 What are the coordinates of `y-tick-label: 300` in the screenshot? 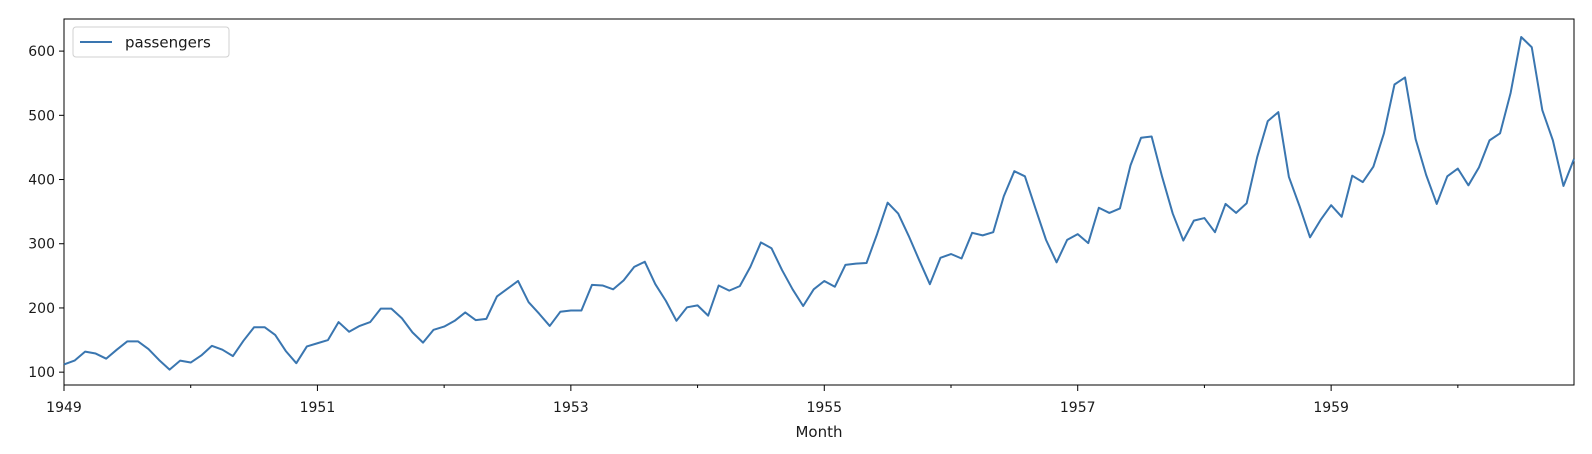 It's located at (41, 245).